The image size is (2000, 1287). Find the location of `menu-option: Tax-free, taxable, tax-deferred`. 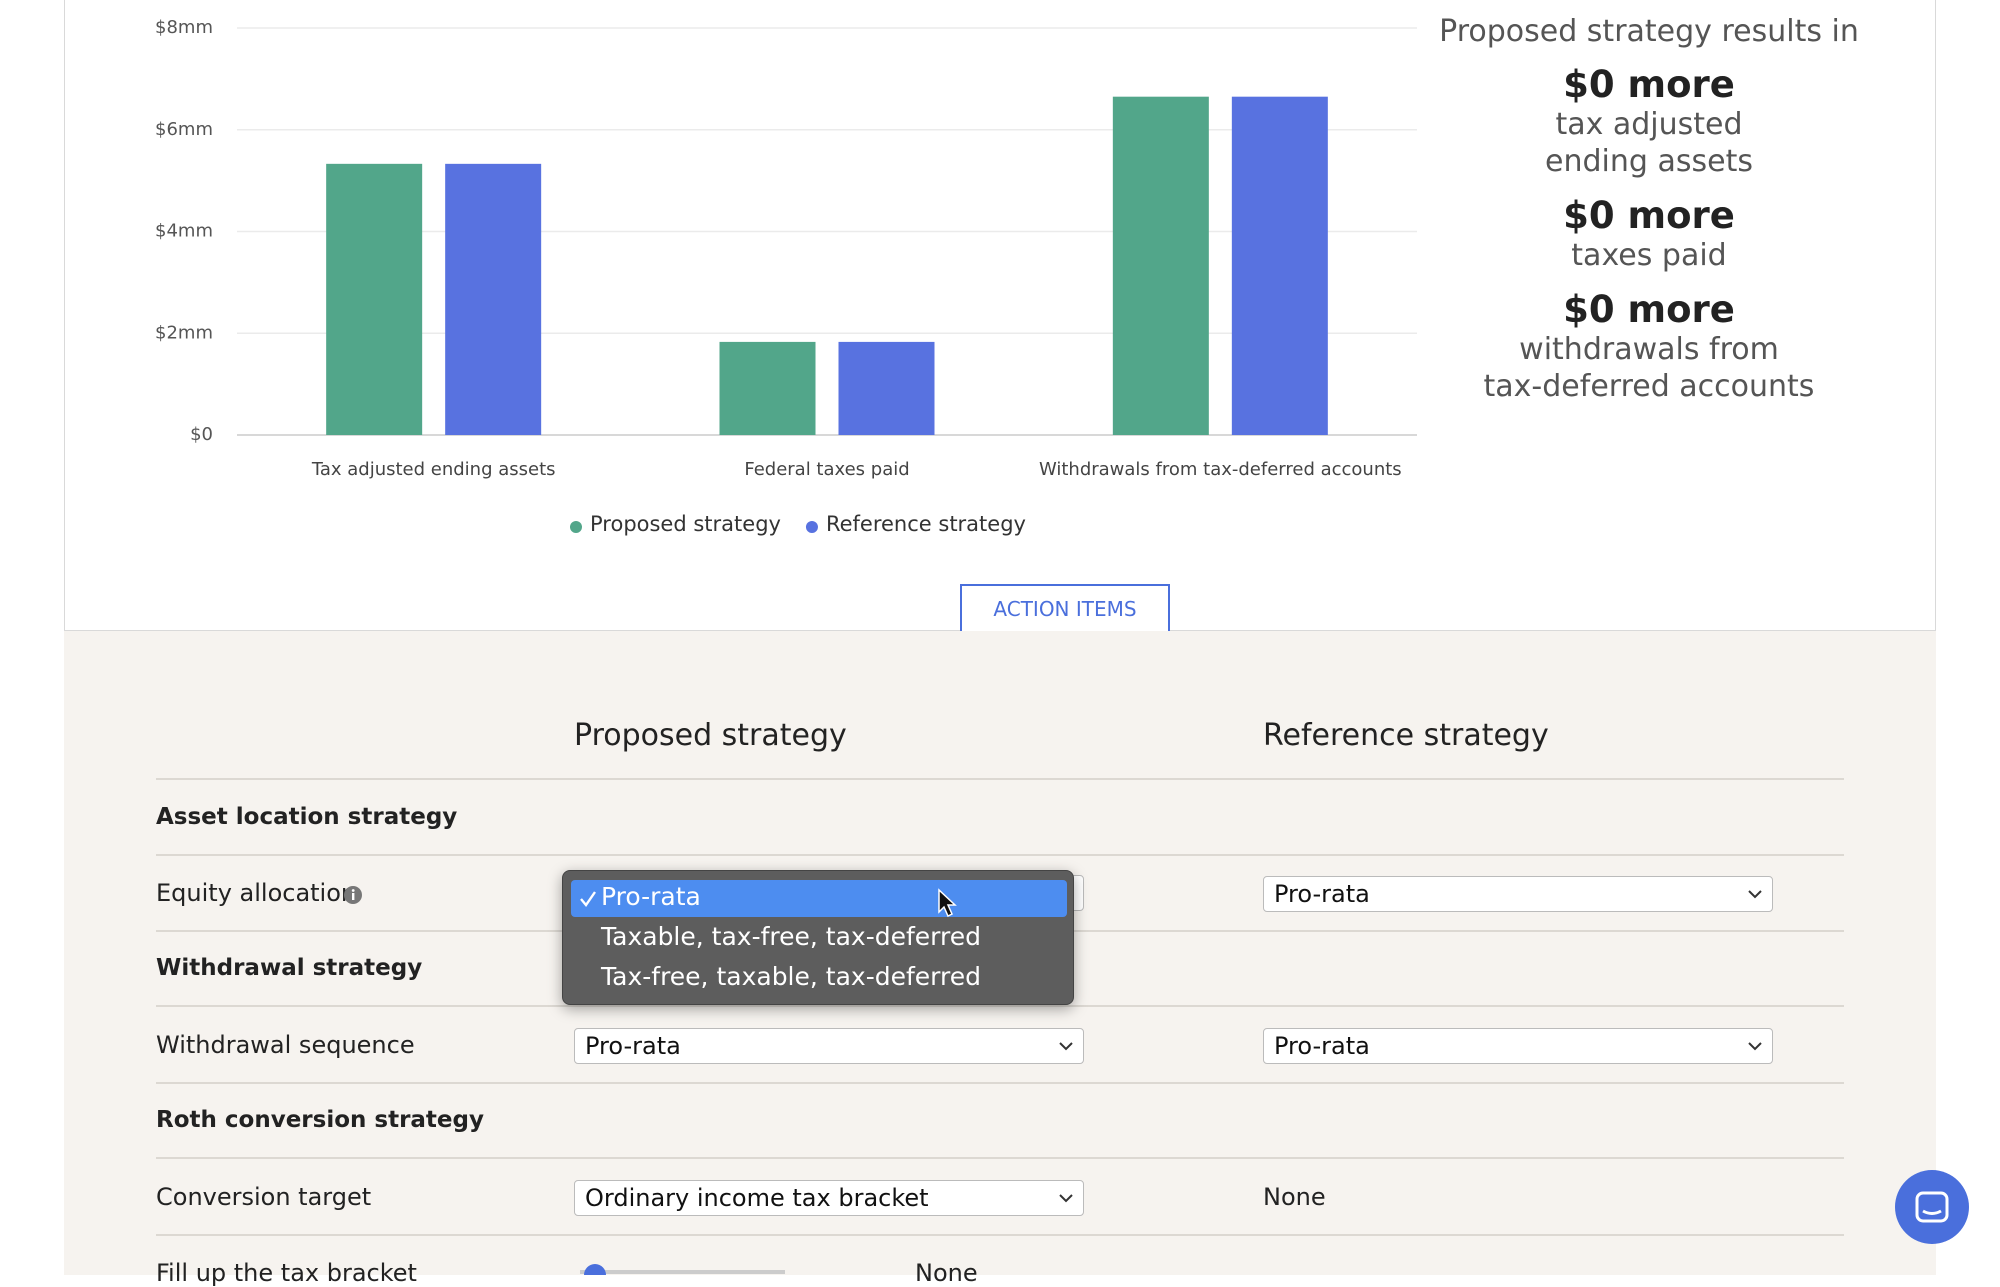

menu-option: Tax-free, taxable, tax-deferred is located at coordinates (791, 976).